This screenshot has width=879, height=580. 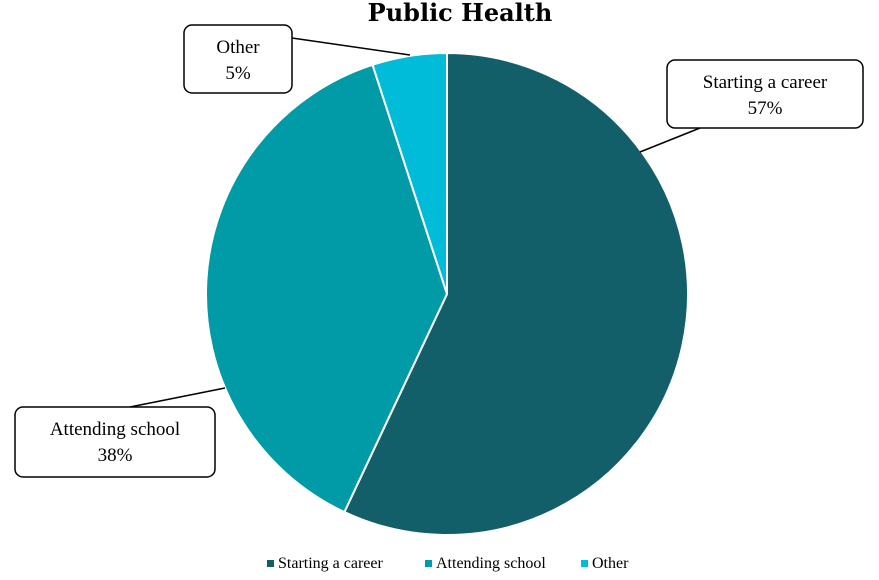 What do you see at coordinates (460, 13) in the screenshot?
I see `chart-title: Public Health` at bounding box center [460, 13].